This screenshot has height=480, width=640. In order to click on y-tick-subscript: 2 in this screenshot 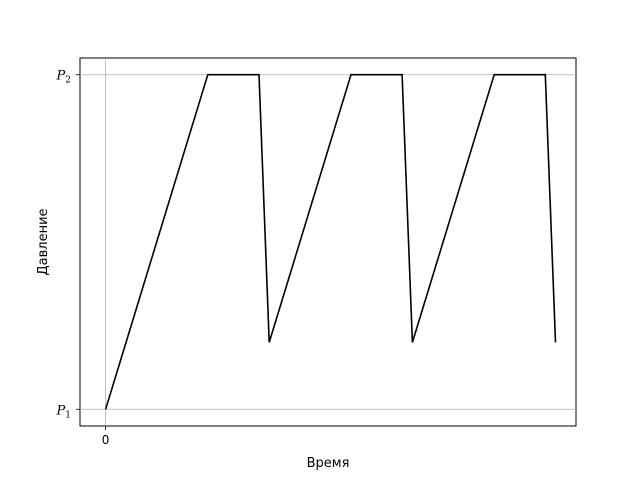, I will do `click(68, 81)`.